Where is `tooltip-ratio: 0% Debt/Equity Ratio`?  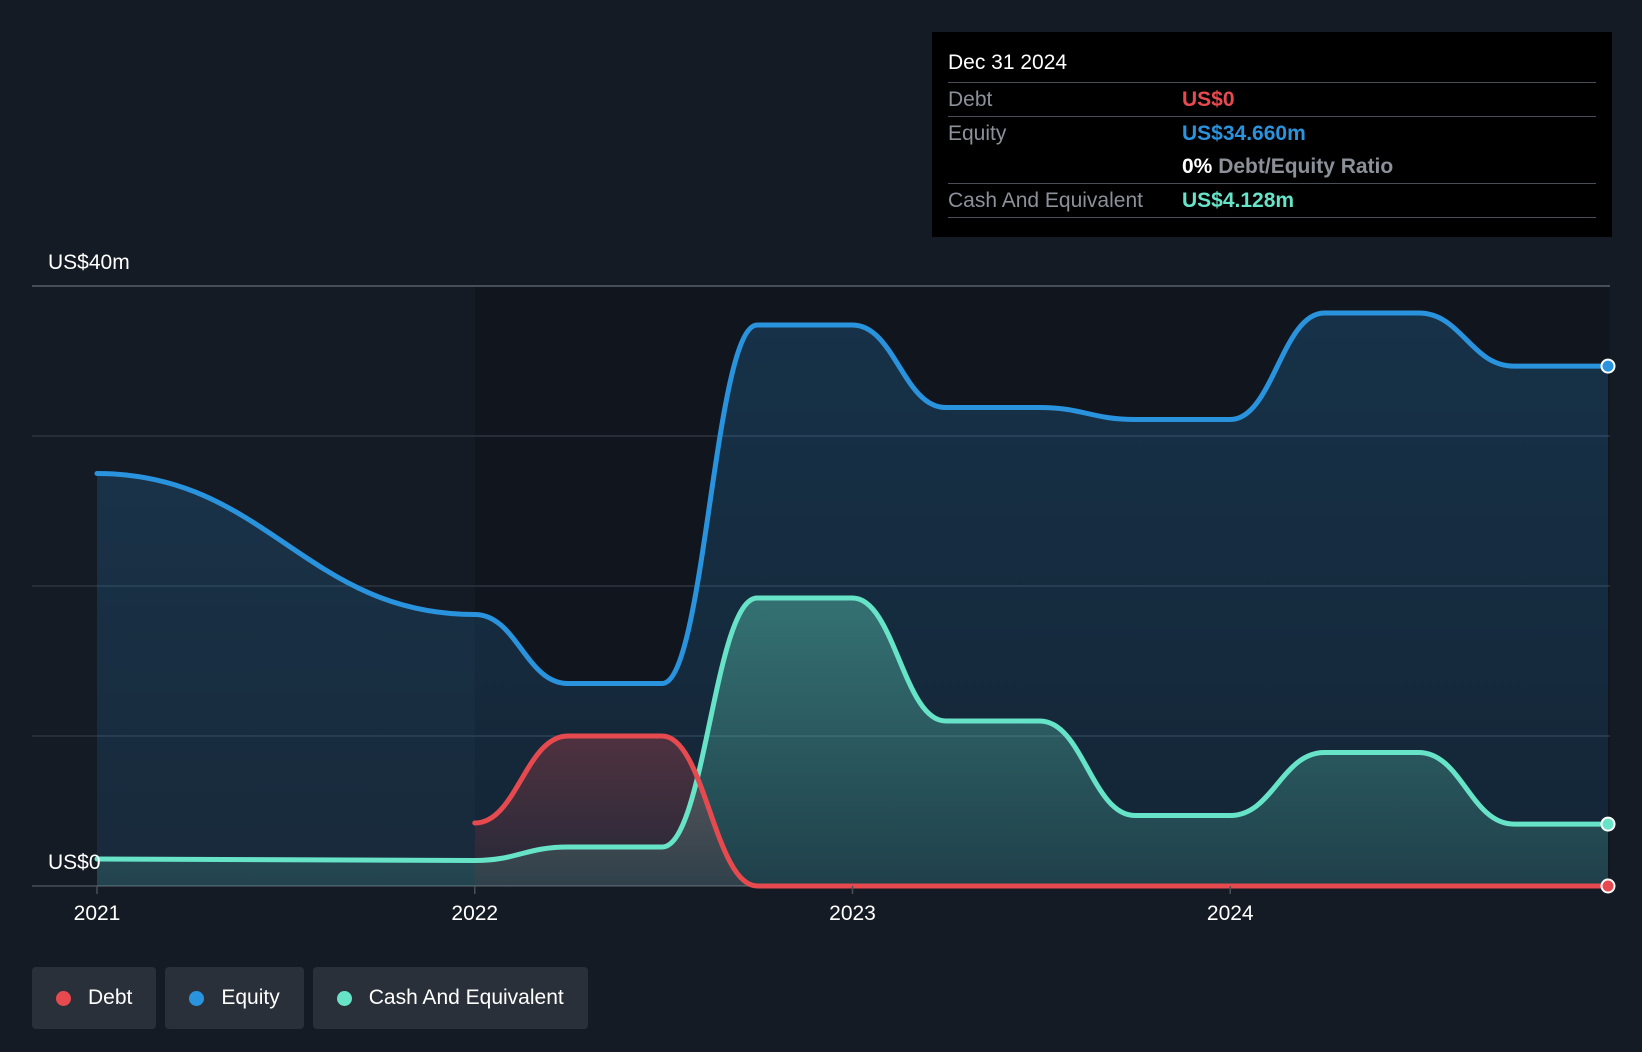 tooltip-ratio: 0% Debt/Equity Ratio is located at coordinates (1287, 166).